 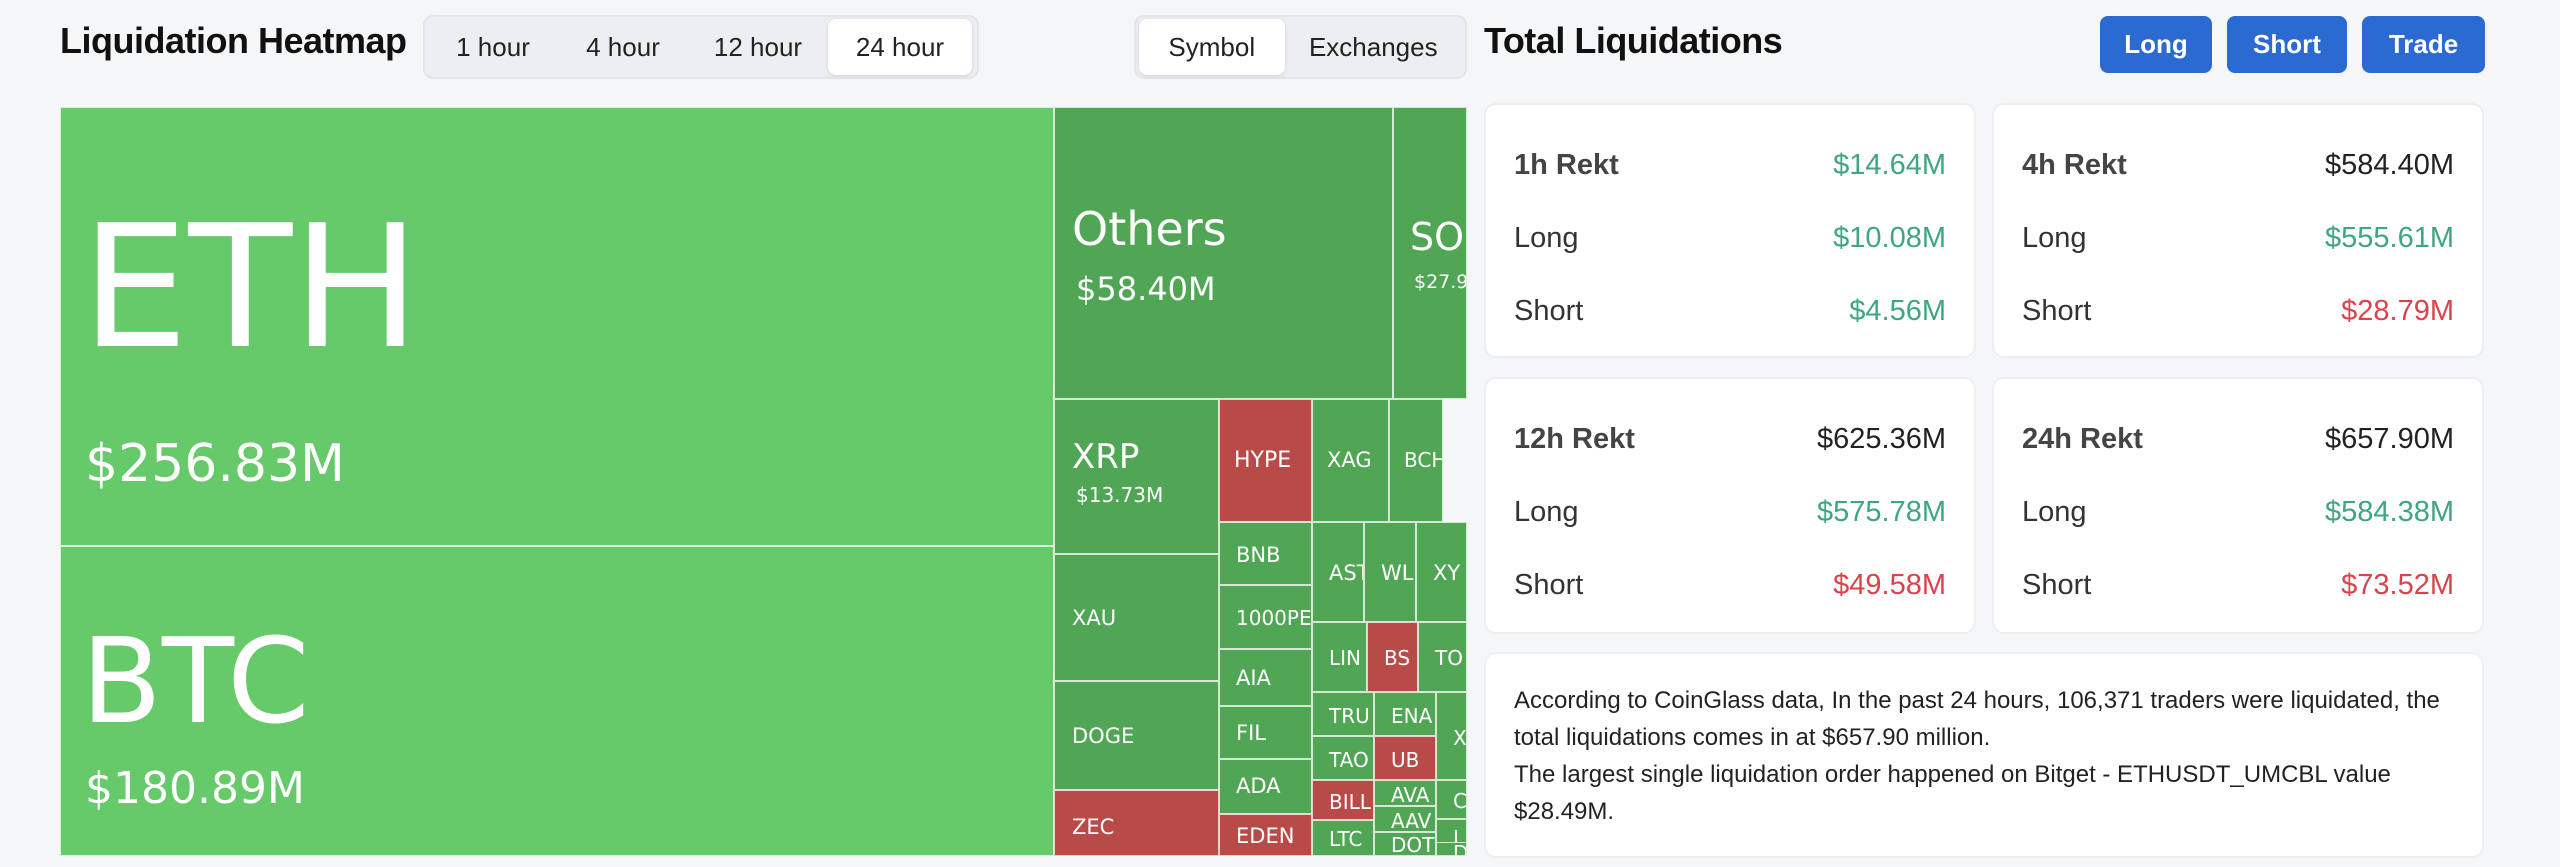 I want to click on heatmap-tile-x: X, so click(x=1451, y=736).